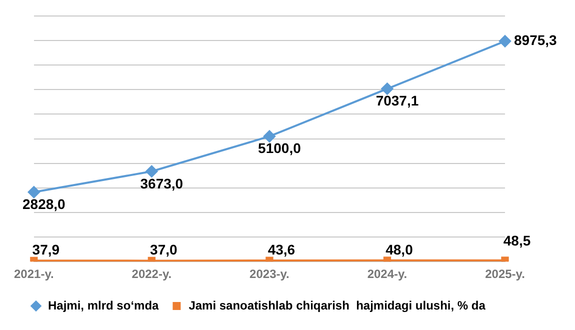  What do you see at coordinates (34, 274) in the screenshot?
I see `x-tick-label: 2021-y.` at bounding box center [34, 274].